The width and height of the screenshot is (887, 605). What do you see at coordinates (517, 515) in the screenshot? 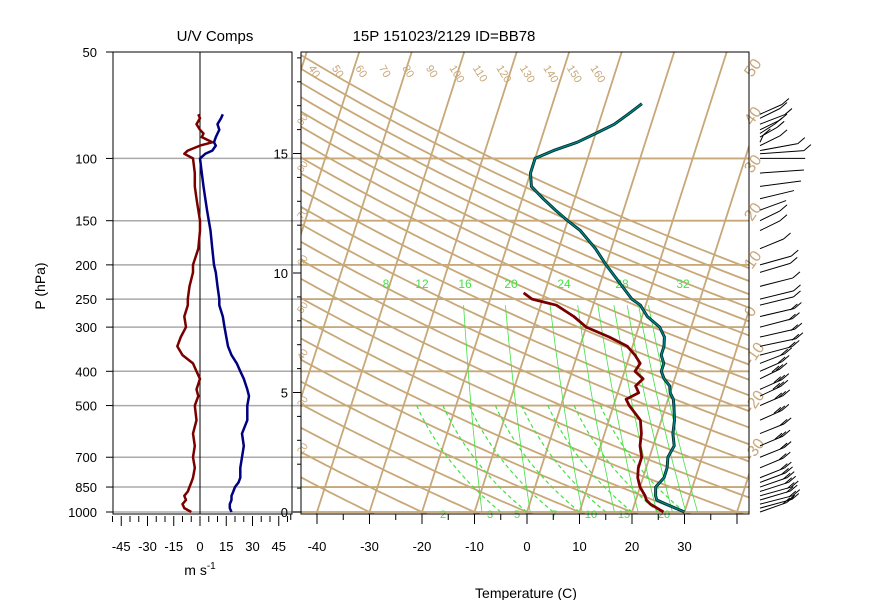
I see `moist-label-5: 5` at bounding box center [517, 515].